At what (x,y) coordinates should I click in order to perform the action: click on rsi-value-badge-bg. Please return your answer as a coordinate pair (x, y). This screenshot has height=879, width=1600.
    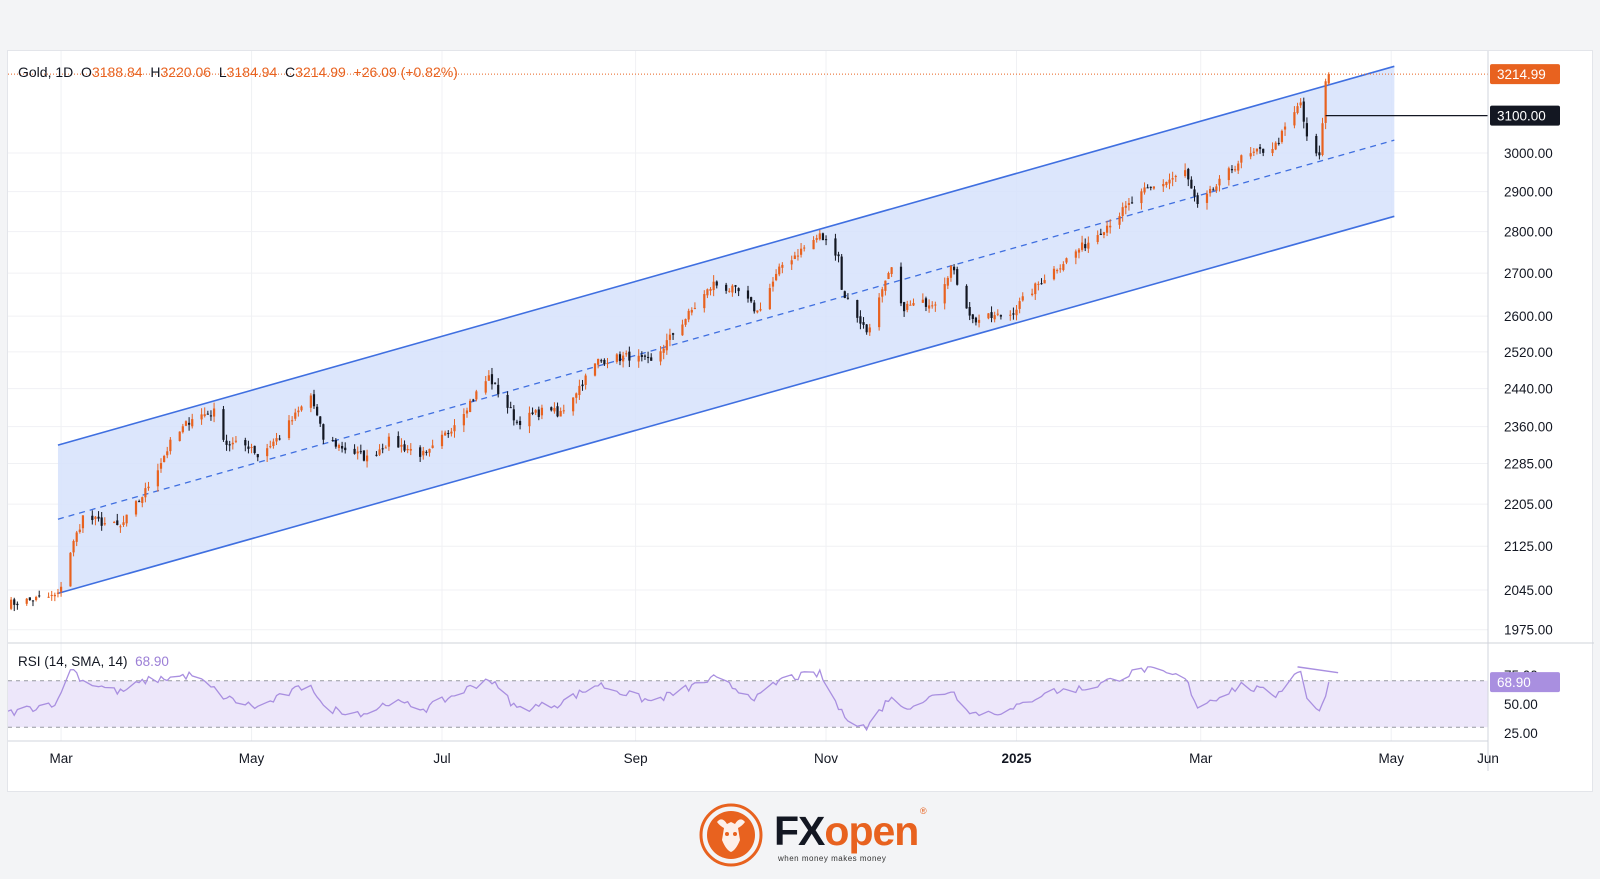
    Looking at the image, I should click on (1525, 682).